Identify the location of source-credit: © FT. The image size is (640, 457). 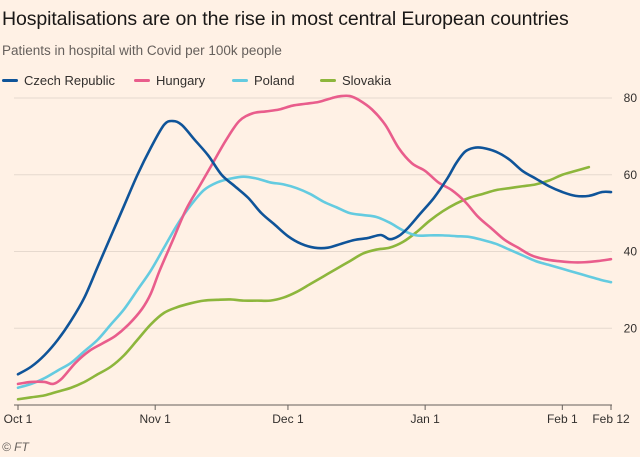
(15, 447).